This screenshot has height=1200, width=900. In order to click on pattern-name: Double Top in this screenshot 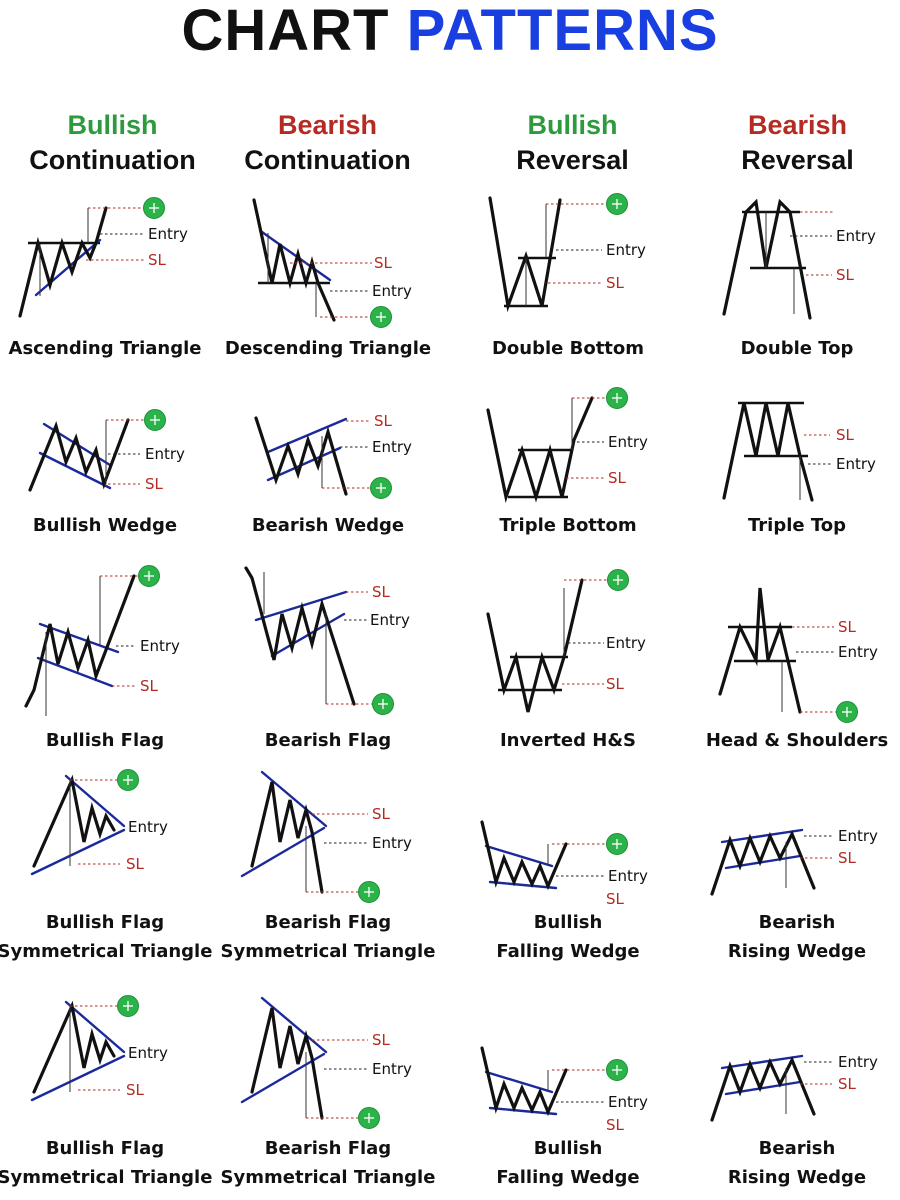, I will do `click(797, 348)`.